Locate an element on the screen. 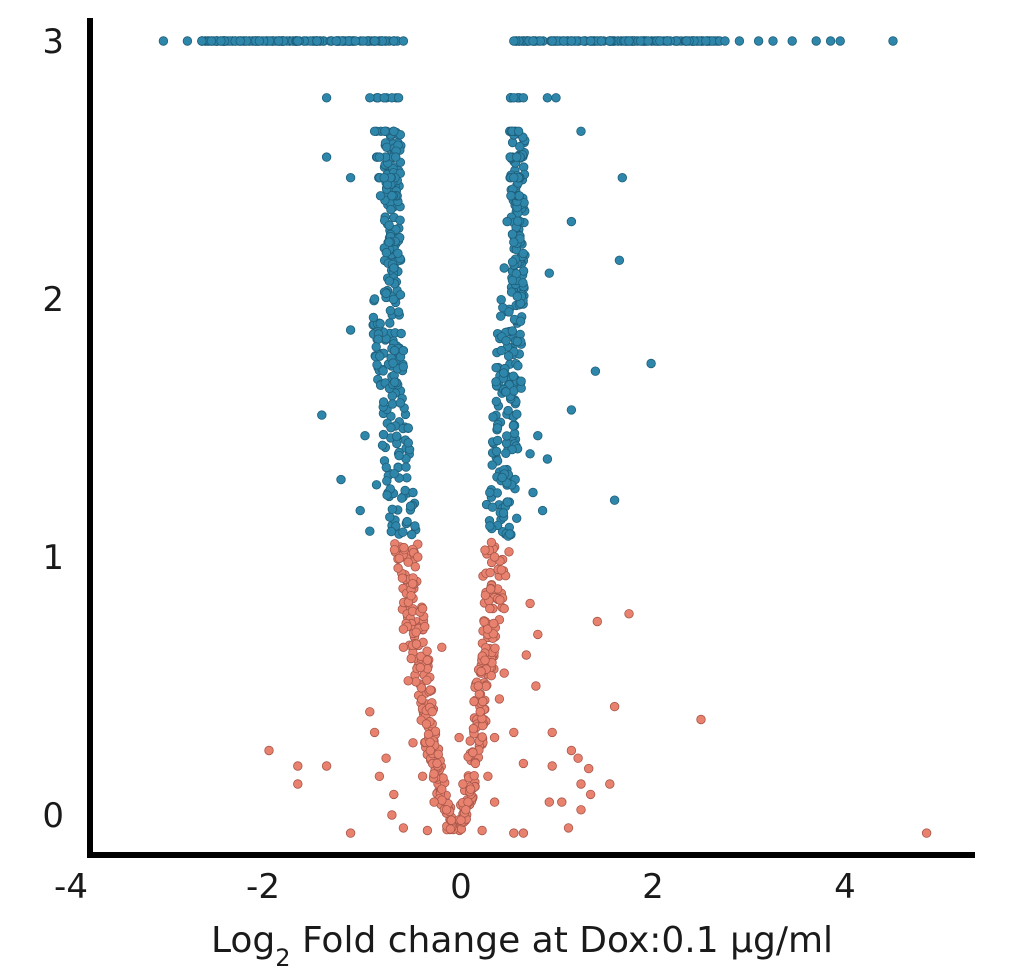  y-tick-label: 1 is located at coordinates (53, 558).